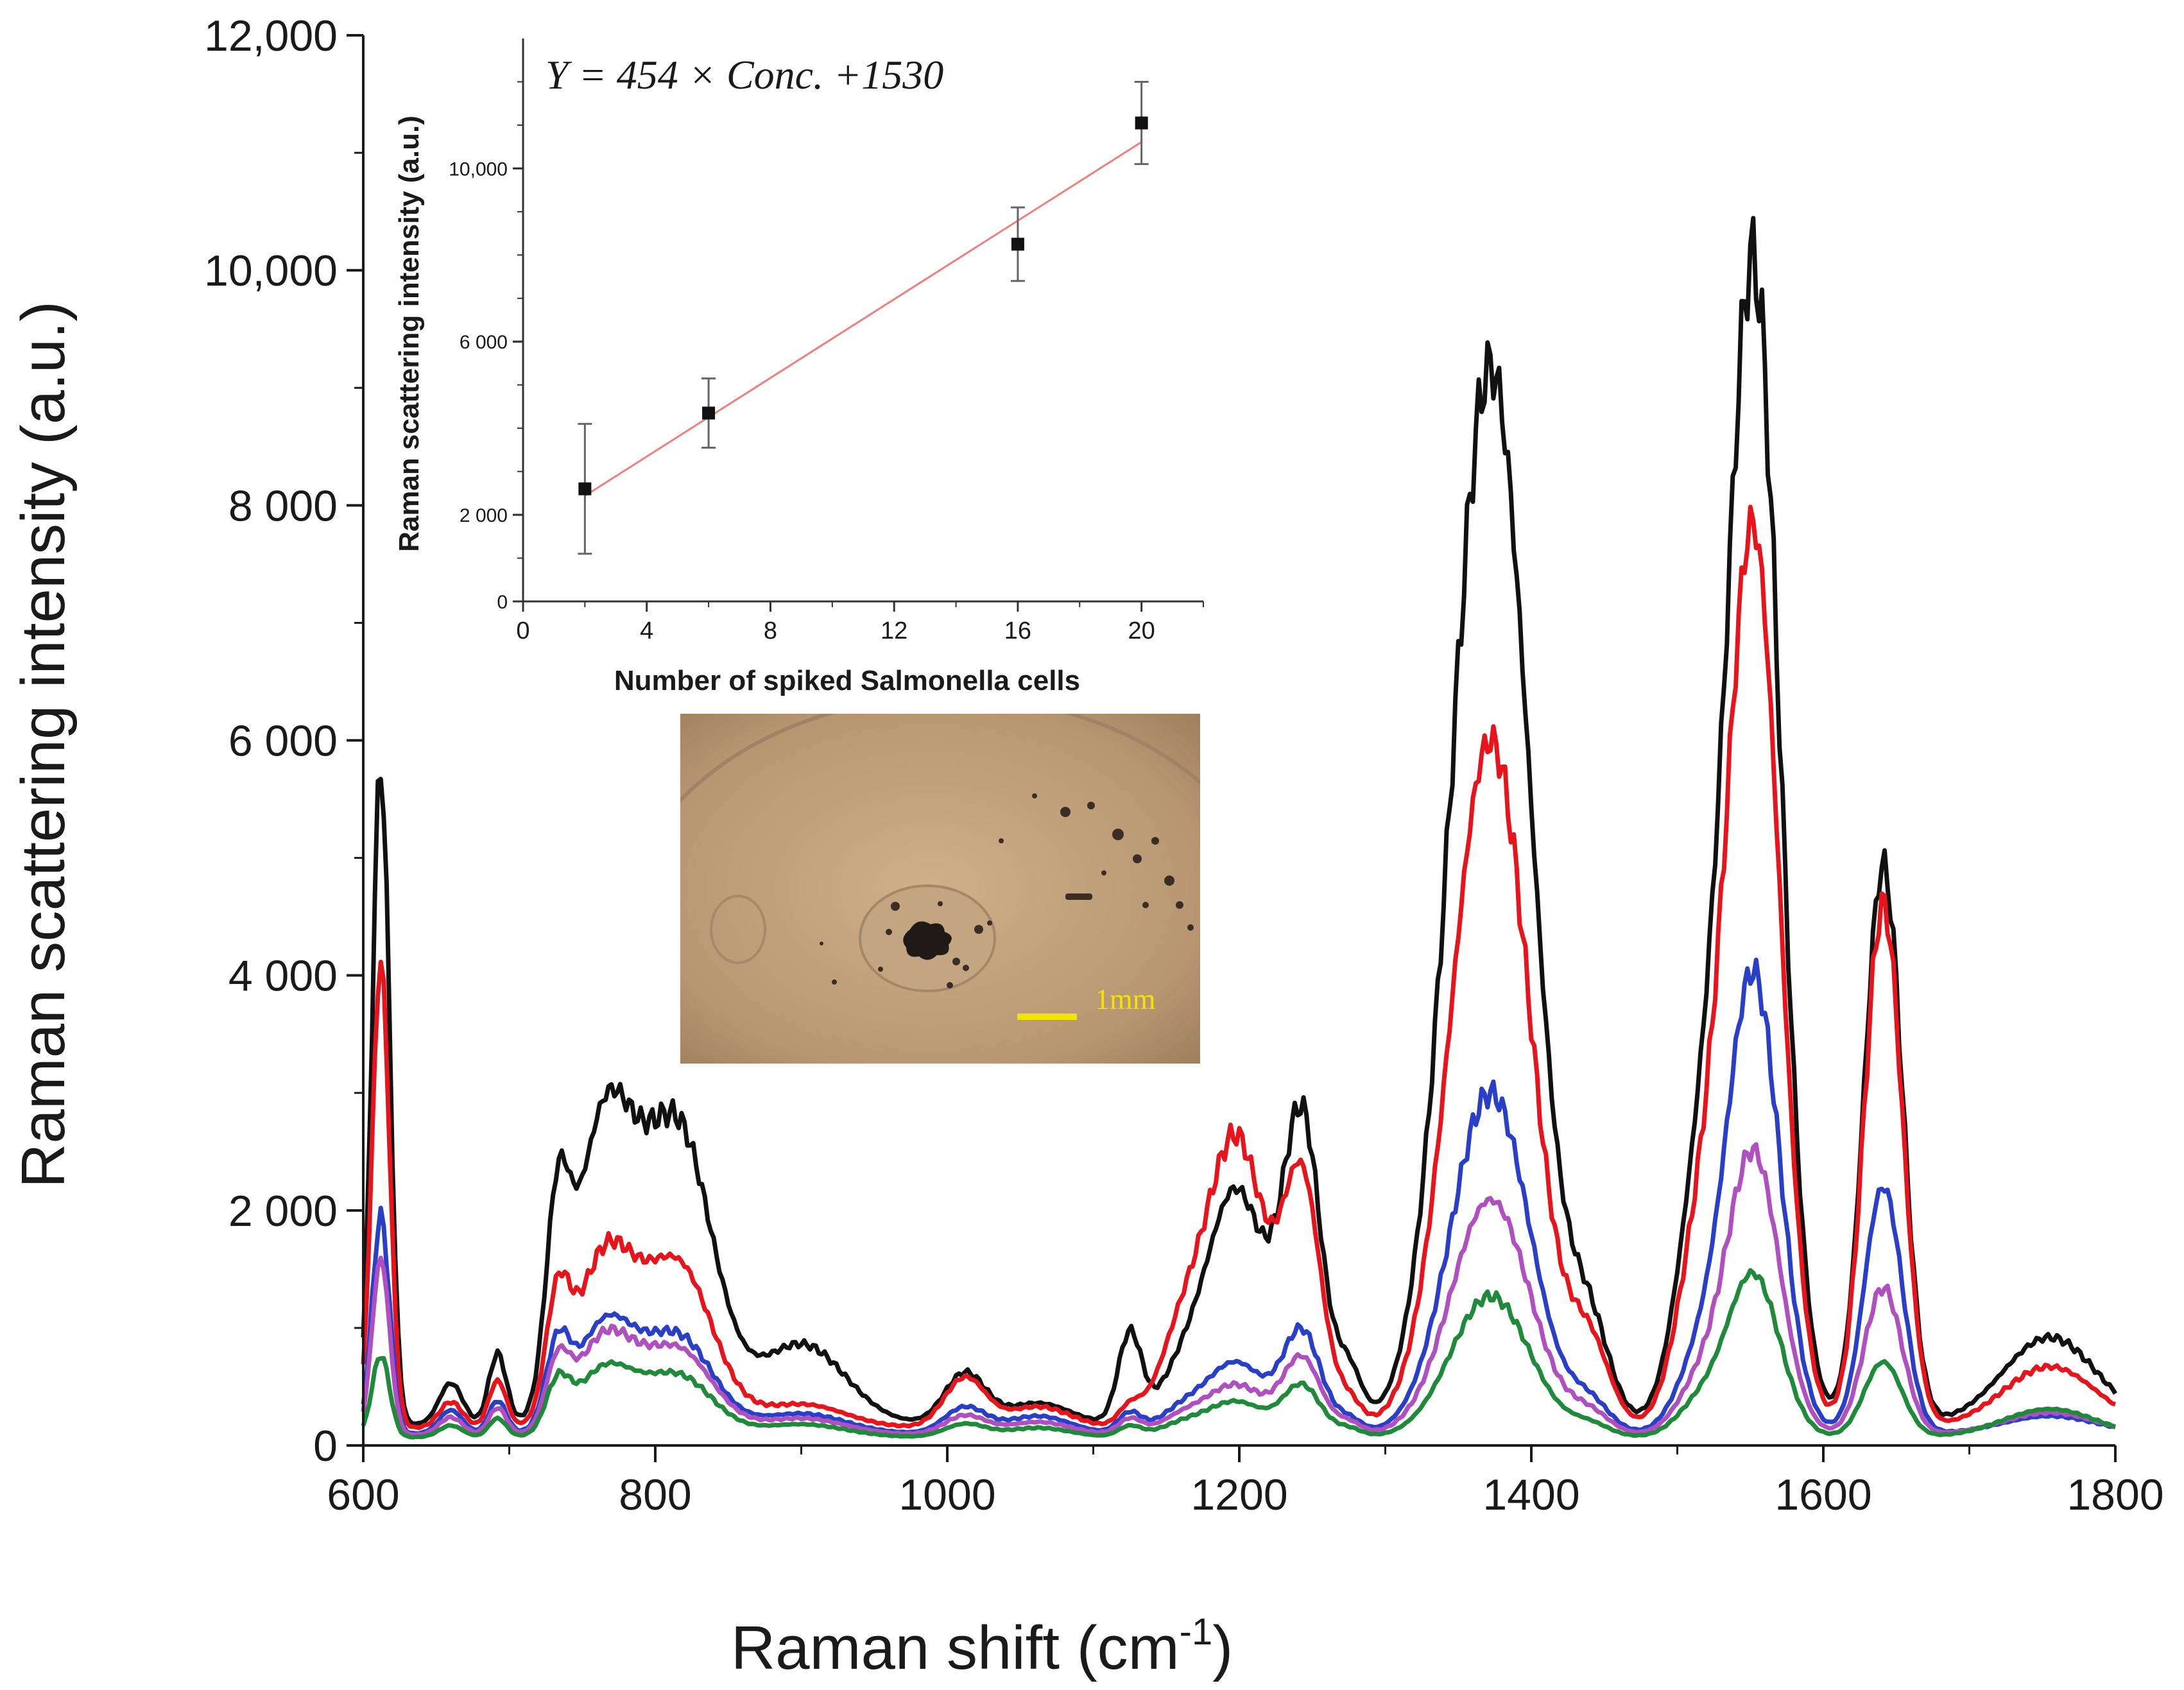  What do you see at coordinates (1078, 896) in the screenshot?
I see `debris-streak` at bounding box center [1078, 896].